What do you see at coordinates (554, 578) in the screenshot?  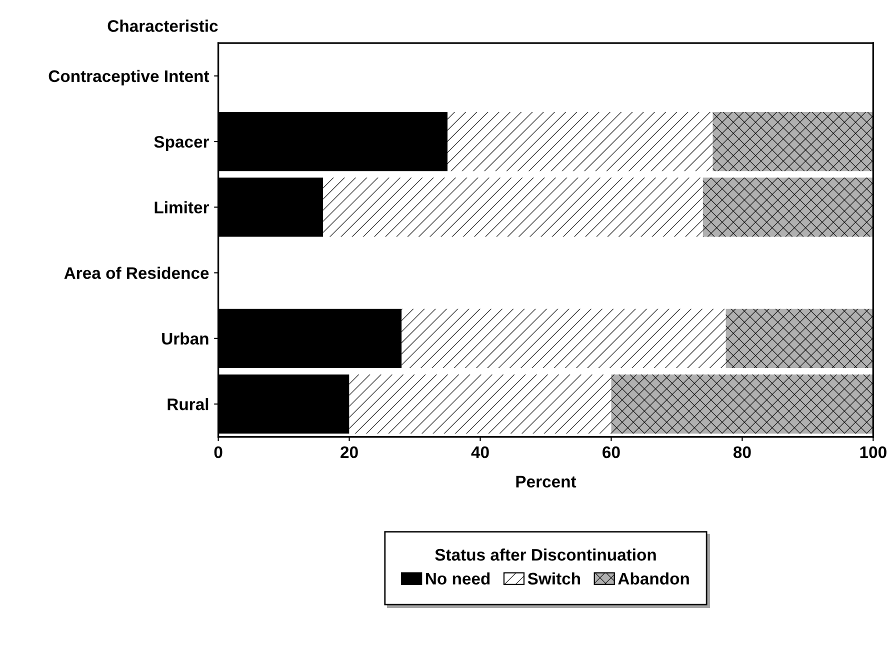 I see `legend-label: Switch` at bounding box center [554, 578].